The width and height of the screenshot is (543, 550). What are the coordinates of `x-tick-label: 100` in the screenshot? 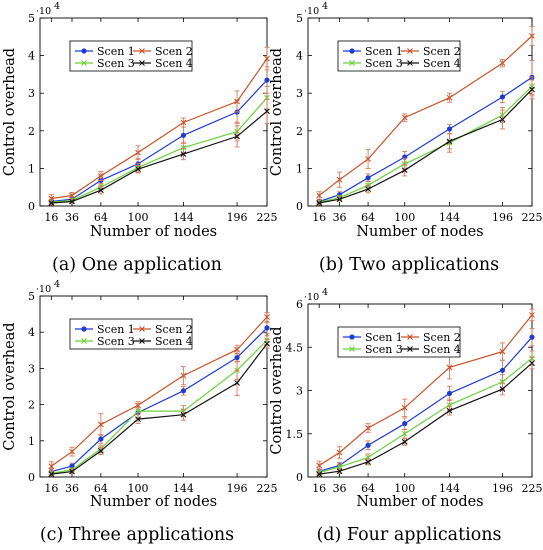 It's located at (138, 217).